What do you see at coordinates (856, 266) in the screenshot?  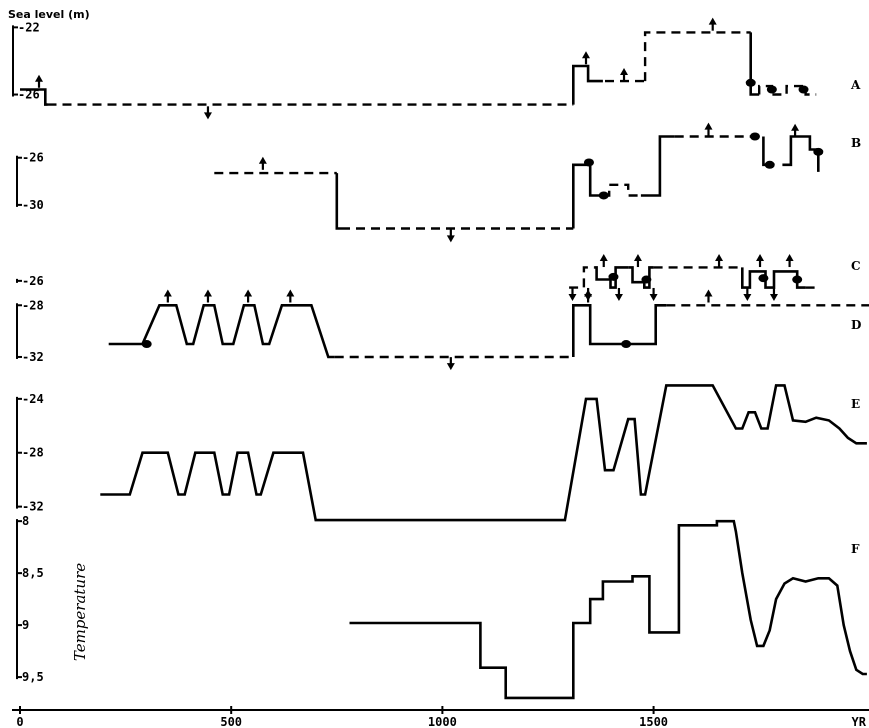 I see `panel-label-c: C` at bounding box center [856, 266].